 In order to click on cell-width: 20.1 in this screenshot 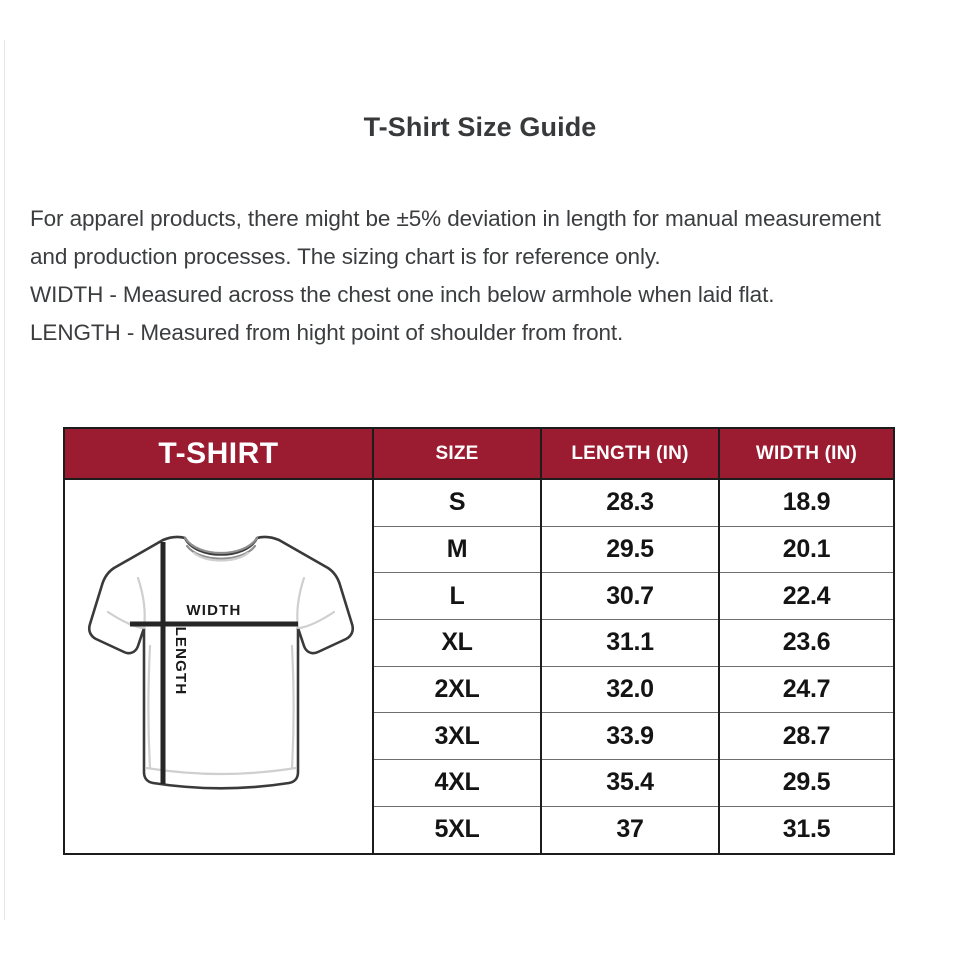, I will do `click(806, 549)`.